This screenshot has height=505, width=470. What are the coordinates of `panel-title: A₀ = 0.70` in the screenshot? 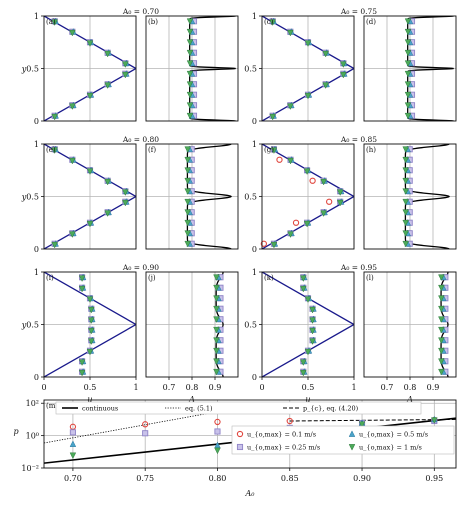 It's located at (140, 11).